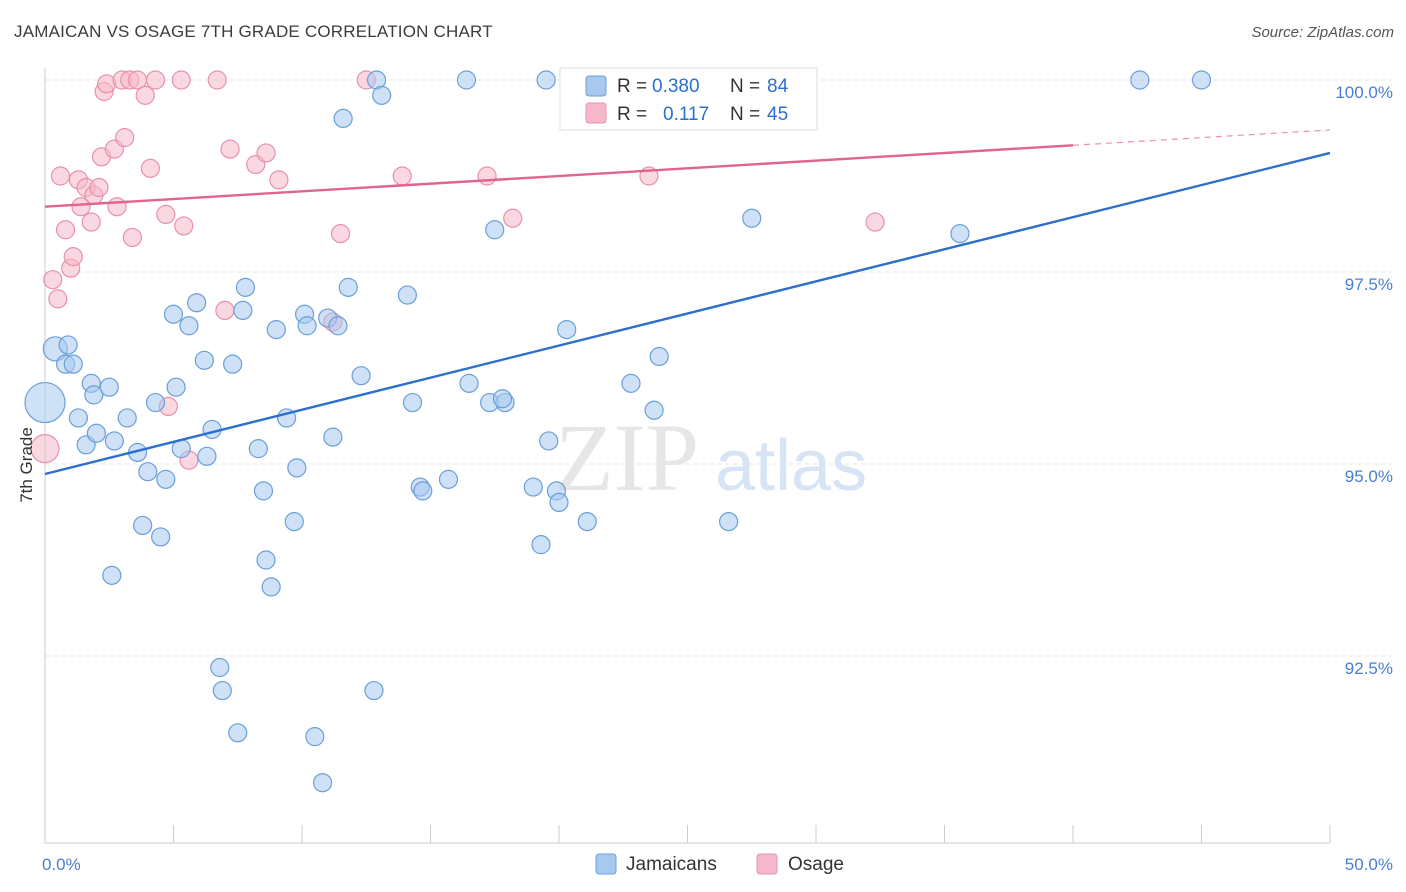  Describe the element at coordinates (559, 176) in the screenshot. I see `osage-trend-line` at that location.